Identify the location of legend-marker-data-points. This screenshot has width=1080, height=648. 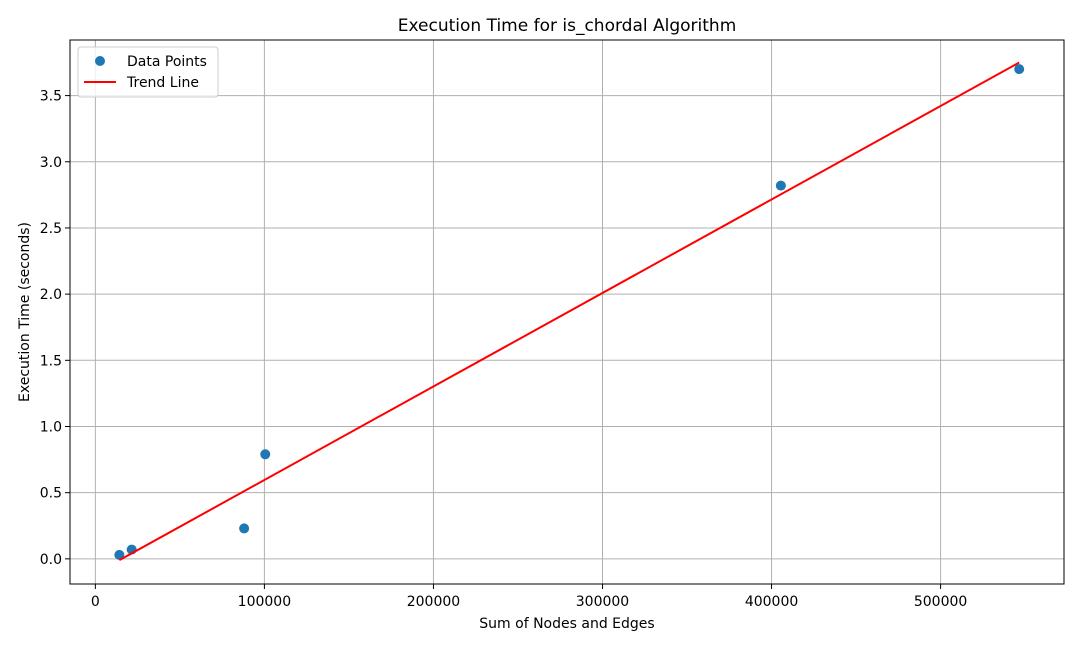
(100, 61).